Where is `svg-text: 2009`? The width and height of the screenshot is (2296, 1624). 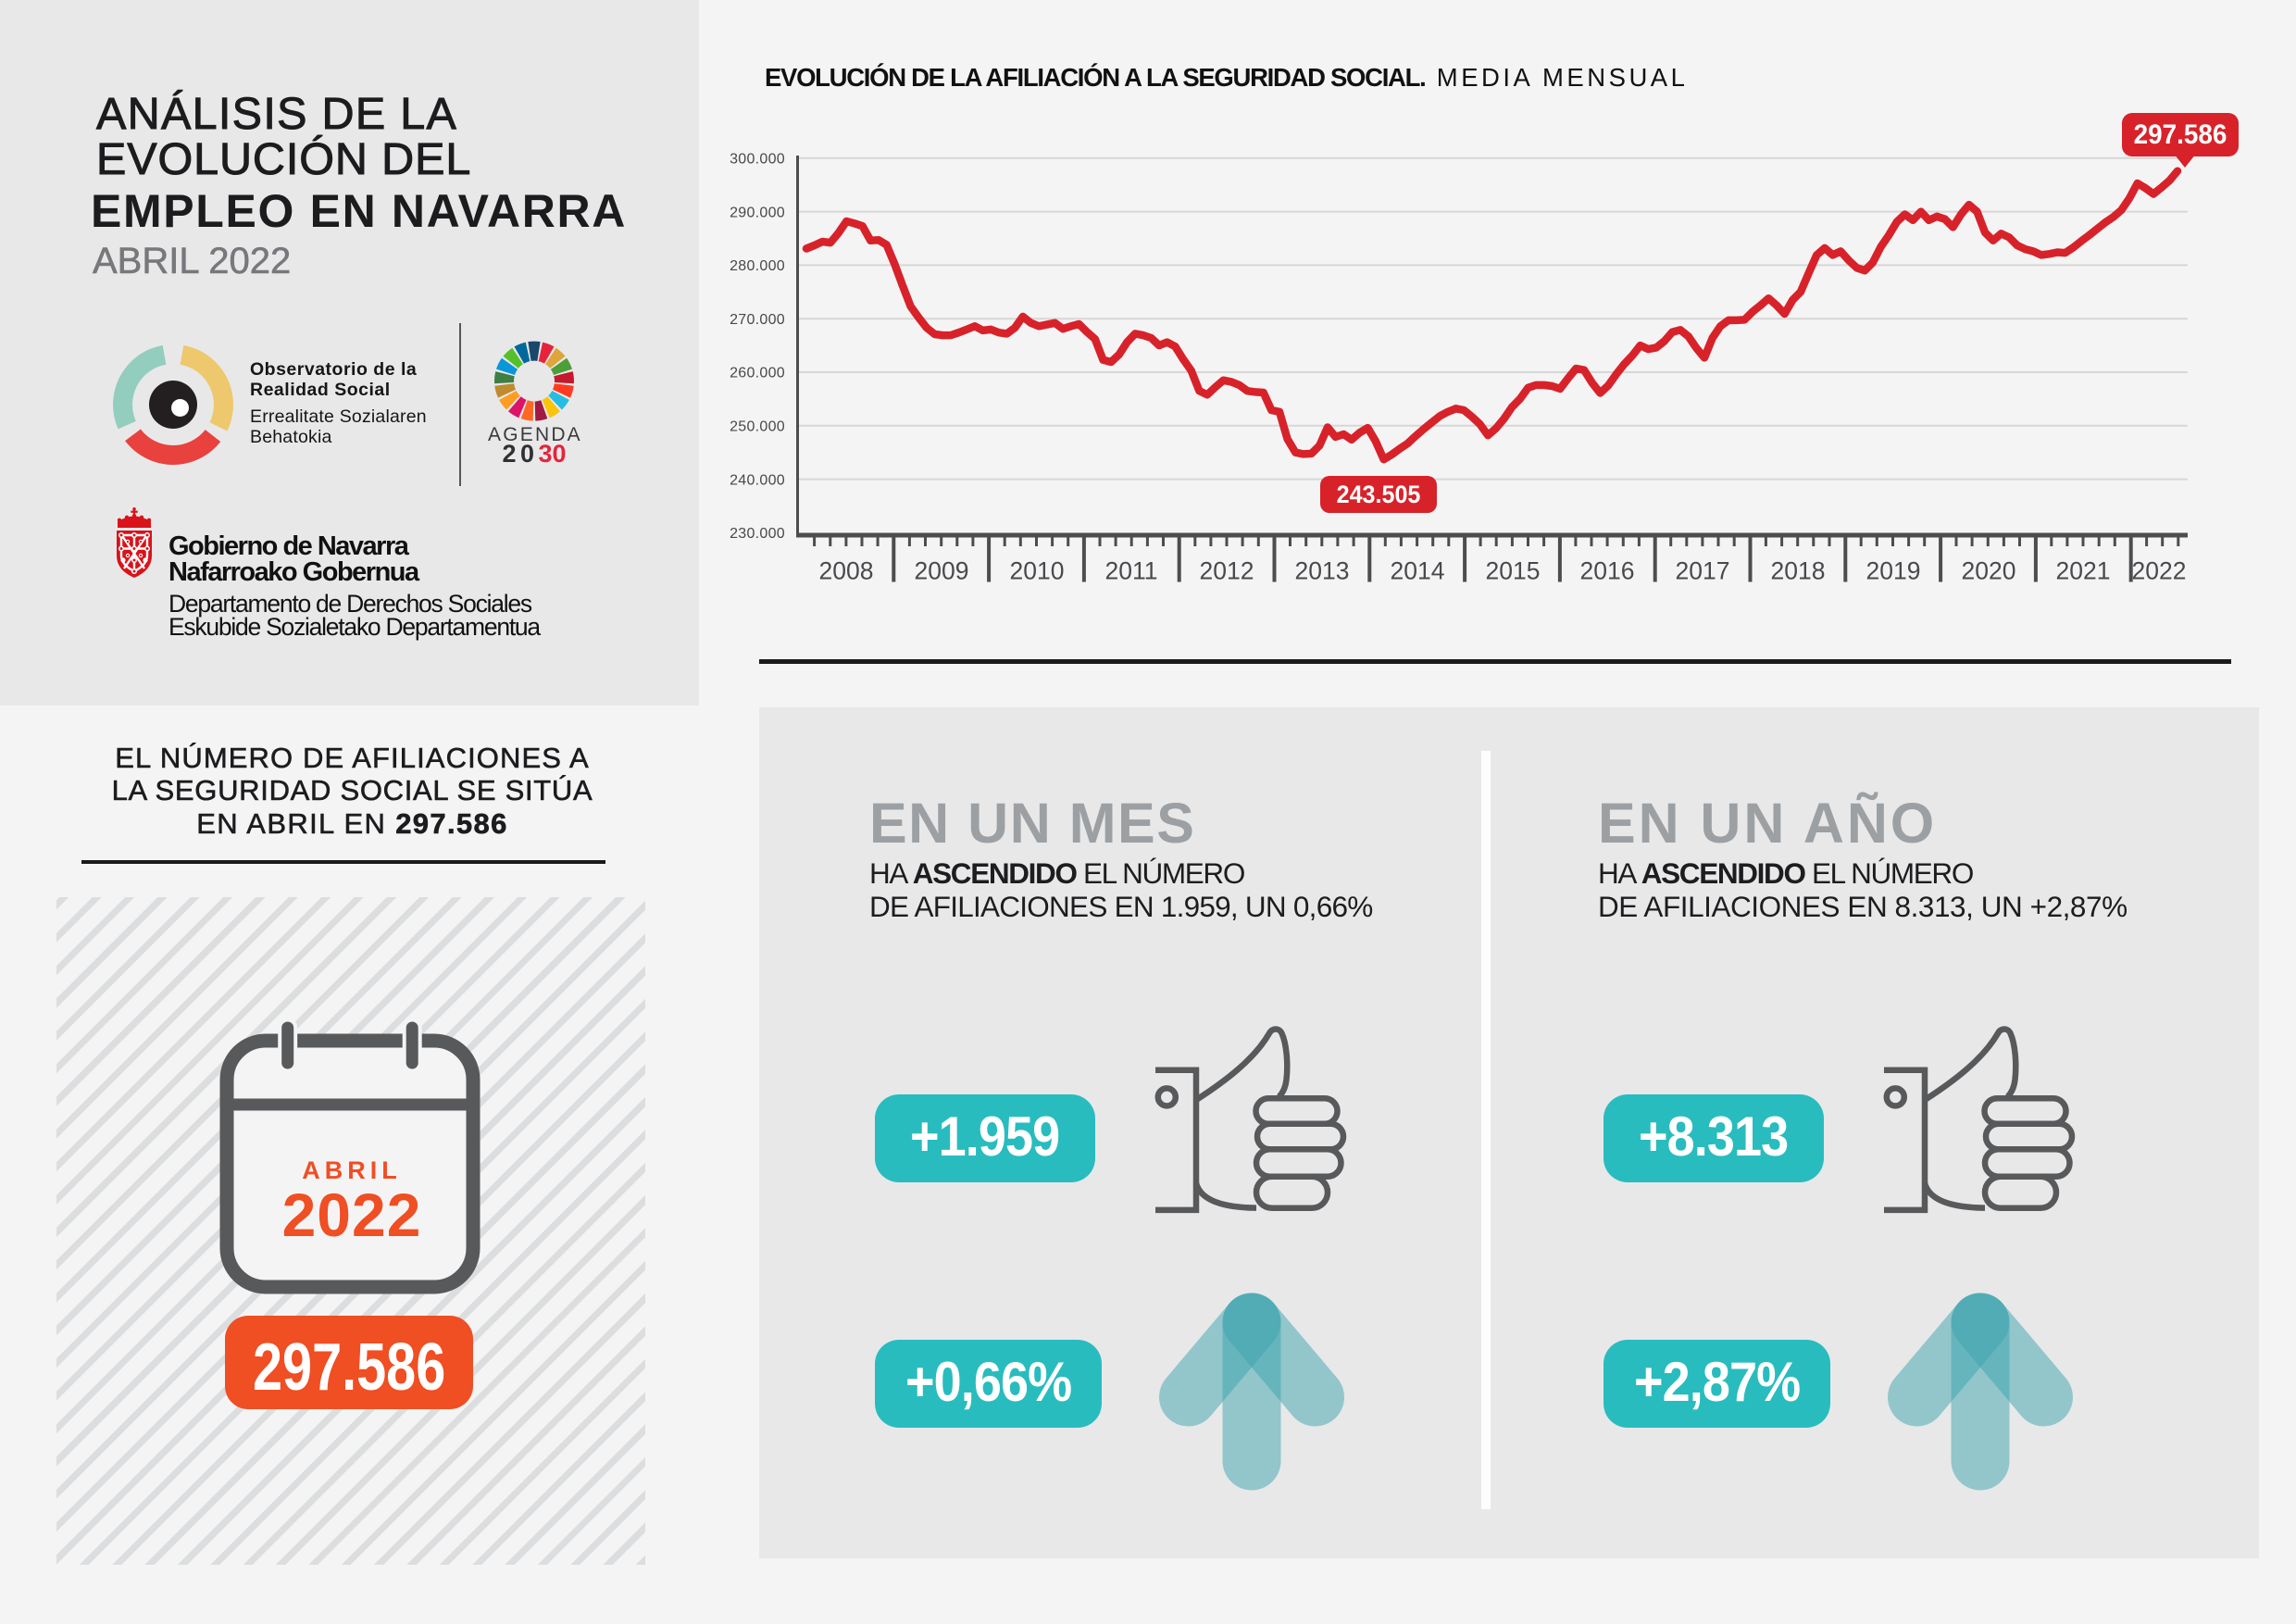
svg-text: 2009 is located at coordinates (942, 571).